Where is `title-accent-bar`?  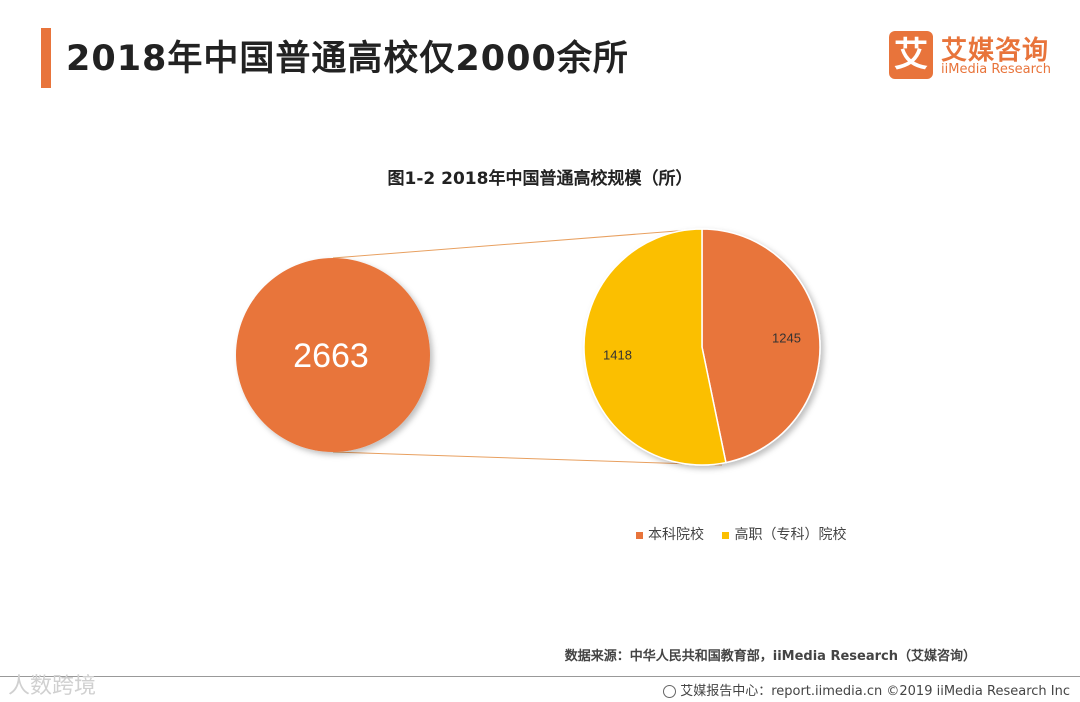 title-accent-bar is located at coordinates (46, 58).